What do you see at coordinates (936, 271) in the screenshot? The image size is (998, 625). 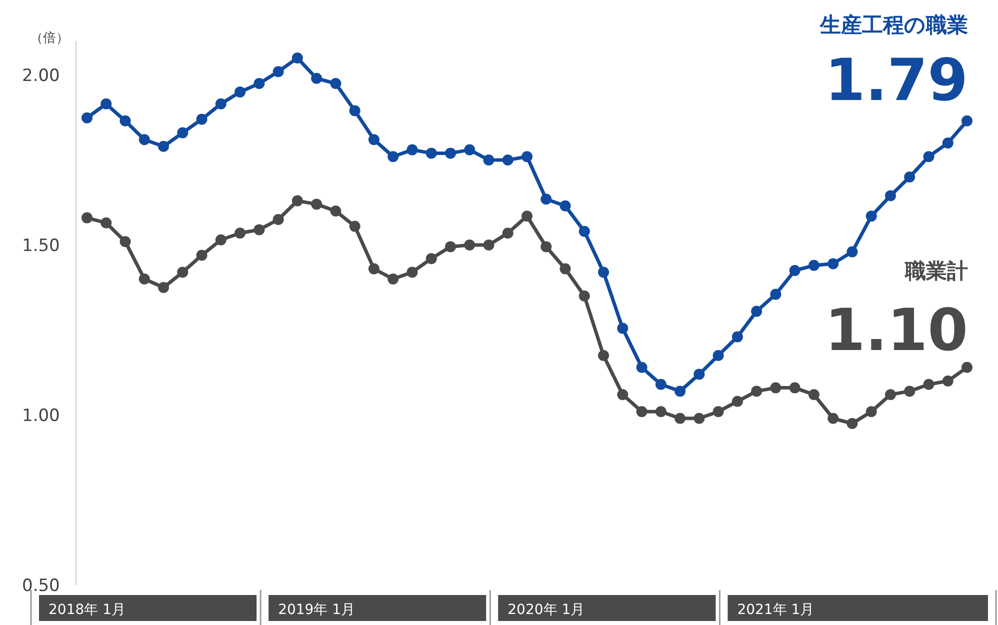 I see `text: 職業計` at bounding box center [936, 271].